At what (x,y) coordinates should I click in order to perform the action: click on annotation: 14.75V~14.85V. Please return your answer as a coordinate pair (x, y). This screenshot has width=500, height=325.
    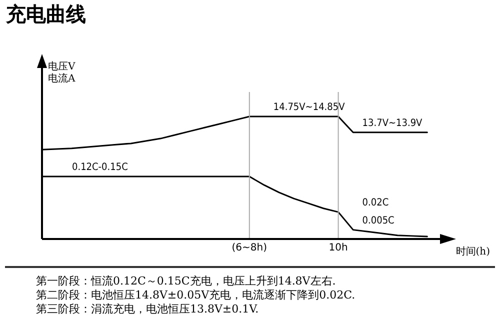
    Looking at the image, I should click on (309, 108).